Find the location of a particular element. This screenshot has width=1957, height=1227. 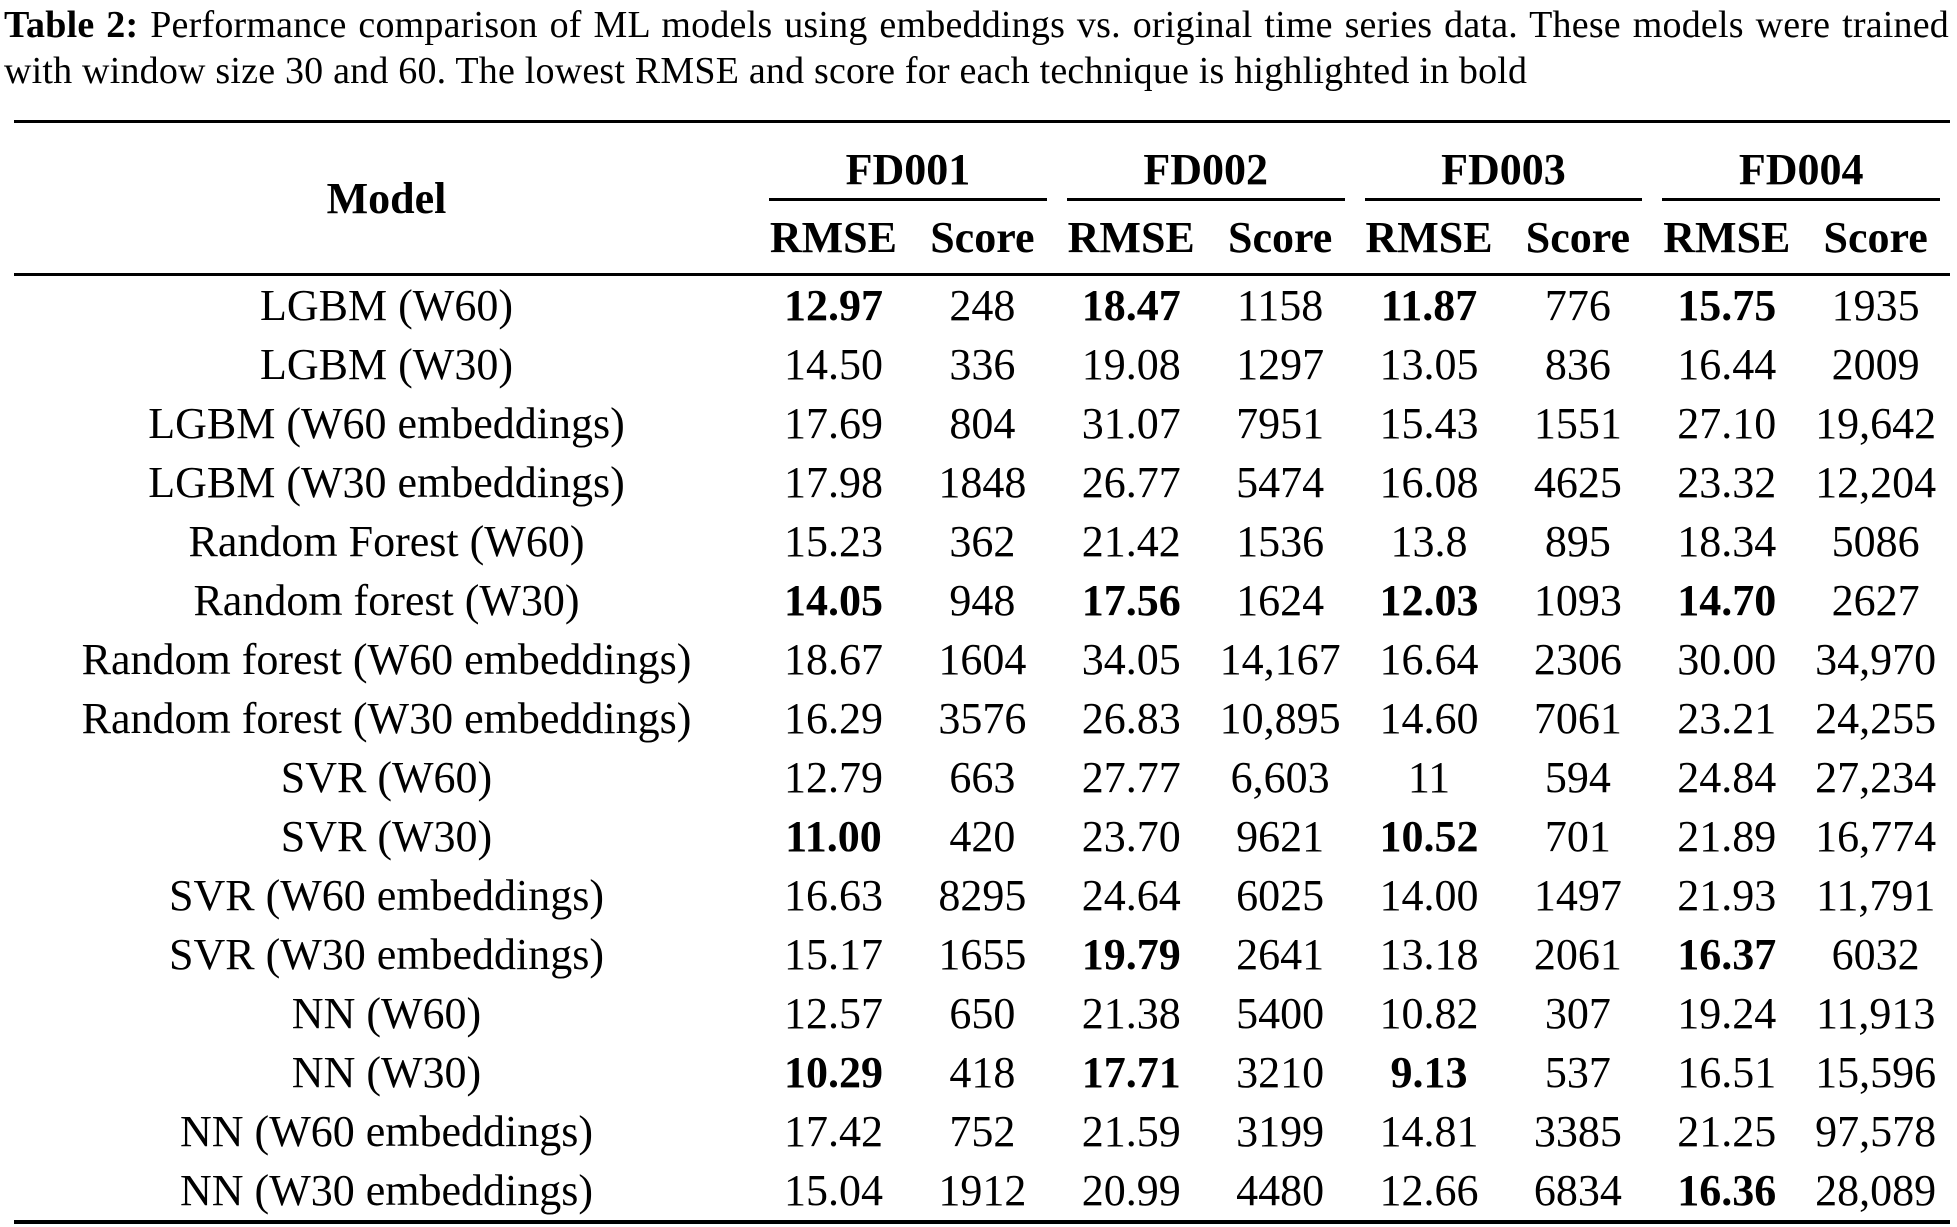

model-cell: NN (W60) is located at coordinates (386, 1013).